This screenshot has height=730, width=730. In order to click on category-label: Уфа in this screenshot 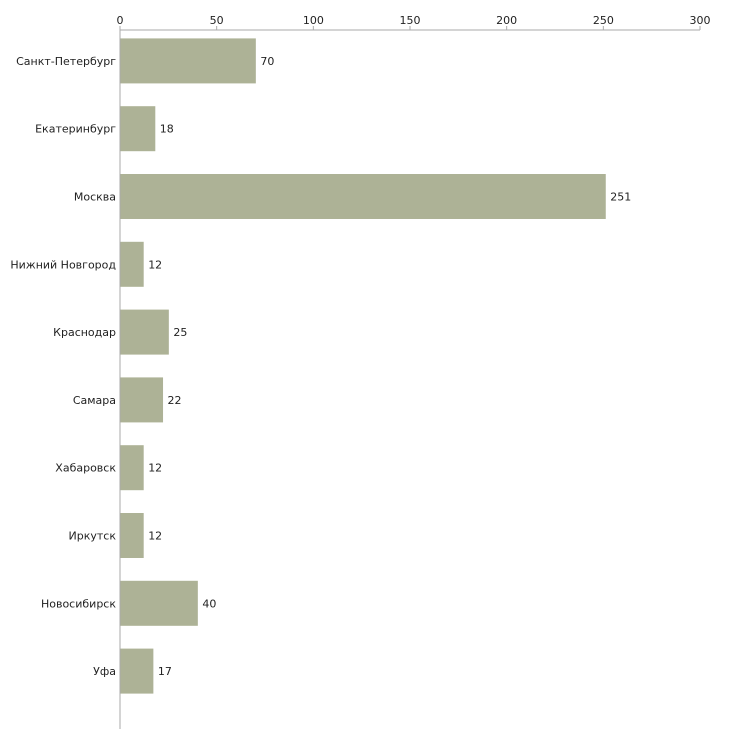, I will do `click(104, 671)`.